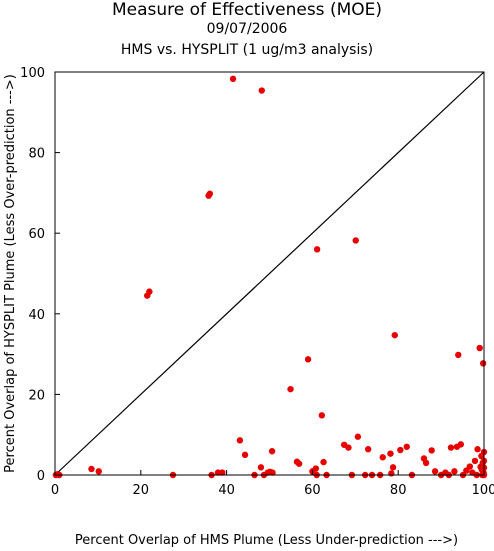 This screenshot has height=551, width=494. What do you see at coordinates (141, 490) in the screenshot?
I see `x-tick-label: 20` at bounding box center [141, 490].